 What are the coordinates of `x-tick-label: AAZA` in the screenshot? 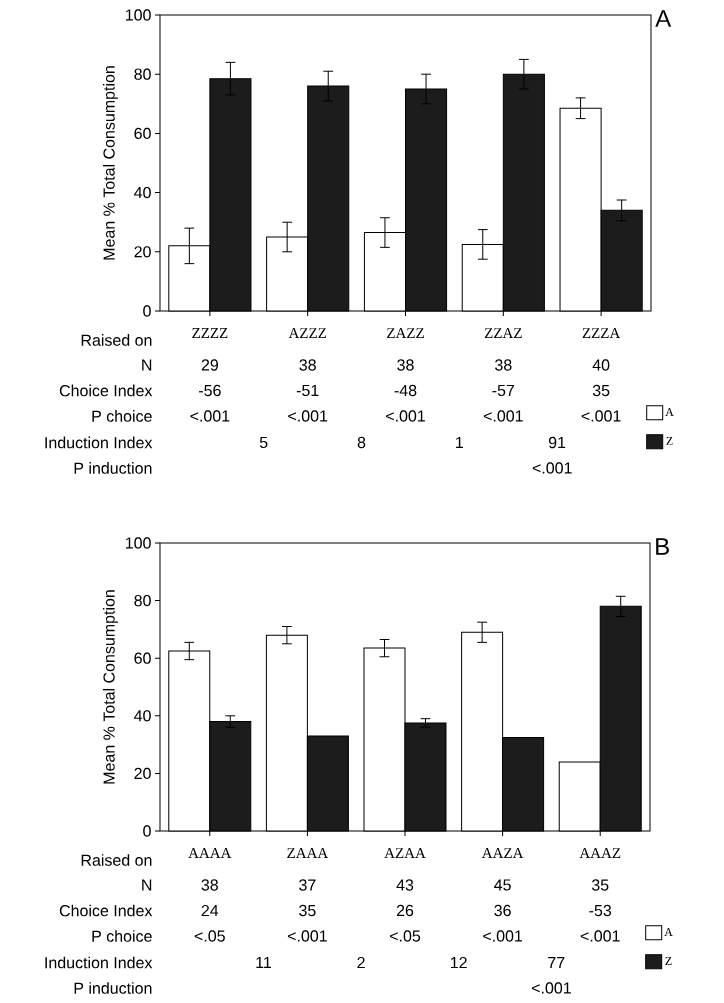 It's located at (502, 853).